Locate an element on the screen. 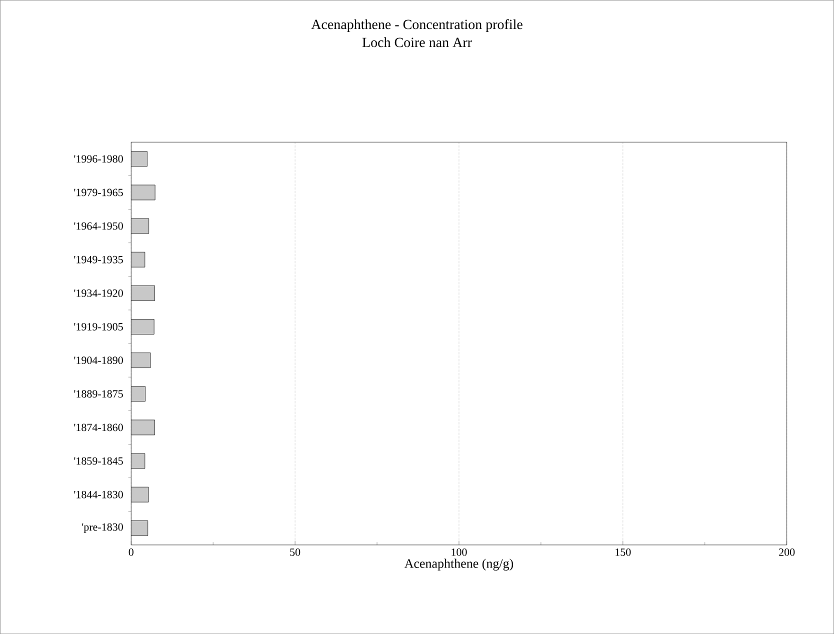  y-tick-label: '1949-1935 is located at coordinates (98, 260).